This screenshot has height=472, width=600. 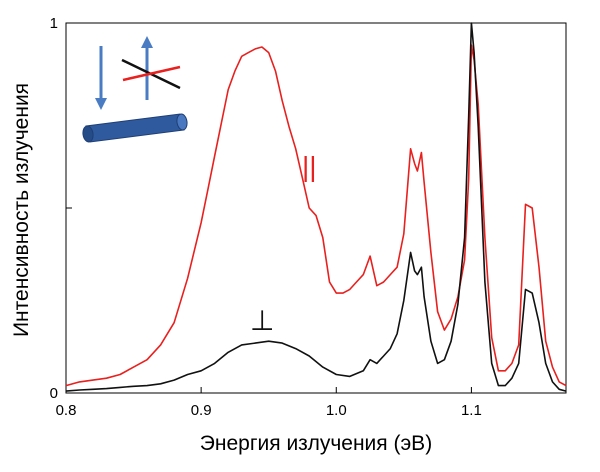 I want to click on y-tick-label: 1, so click(x=54, y=23).